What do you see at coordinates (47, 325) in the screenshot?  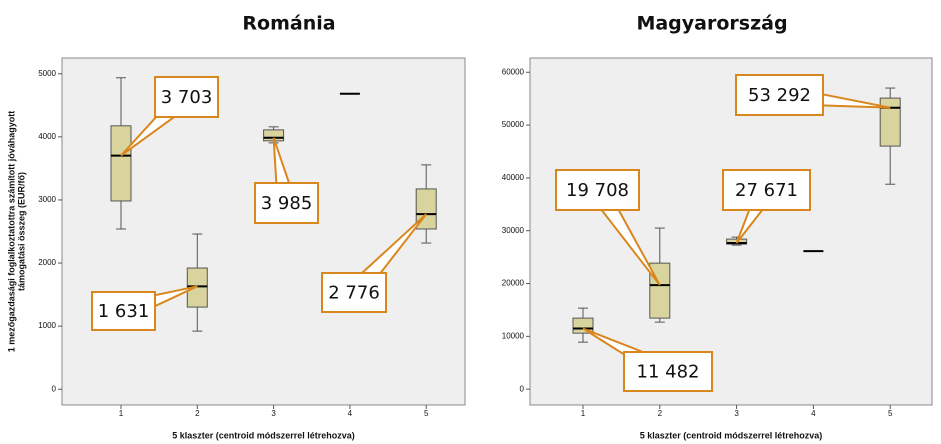 I see `y-tick-label: 1000` at bounding box center [47, 325].